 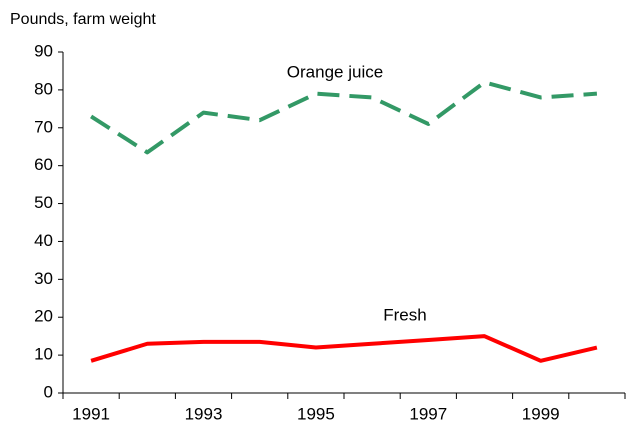 I want to click on y-tick-label: 80, so click(x=43, y=88).